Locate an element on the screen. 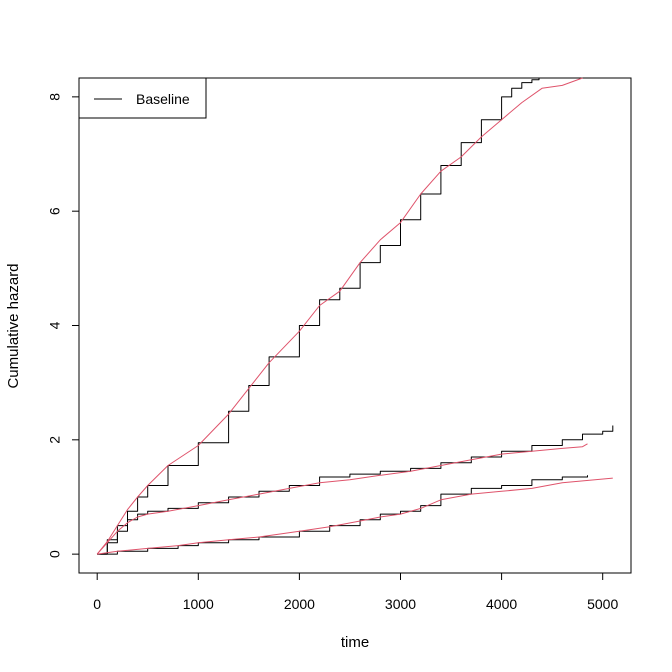  x-axis-title: time is located at coordinates (355, 642).